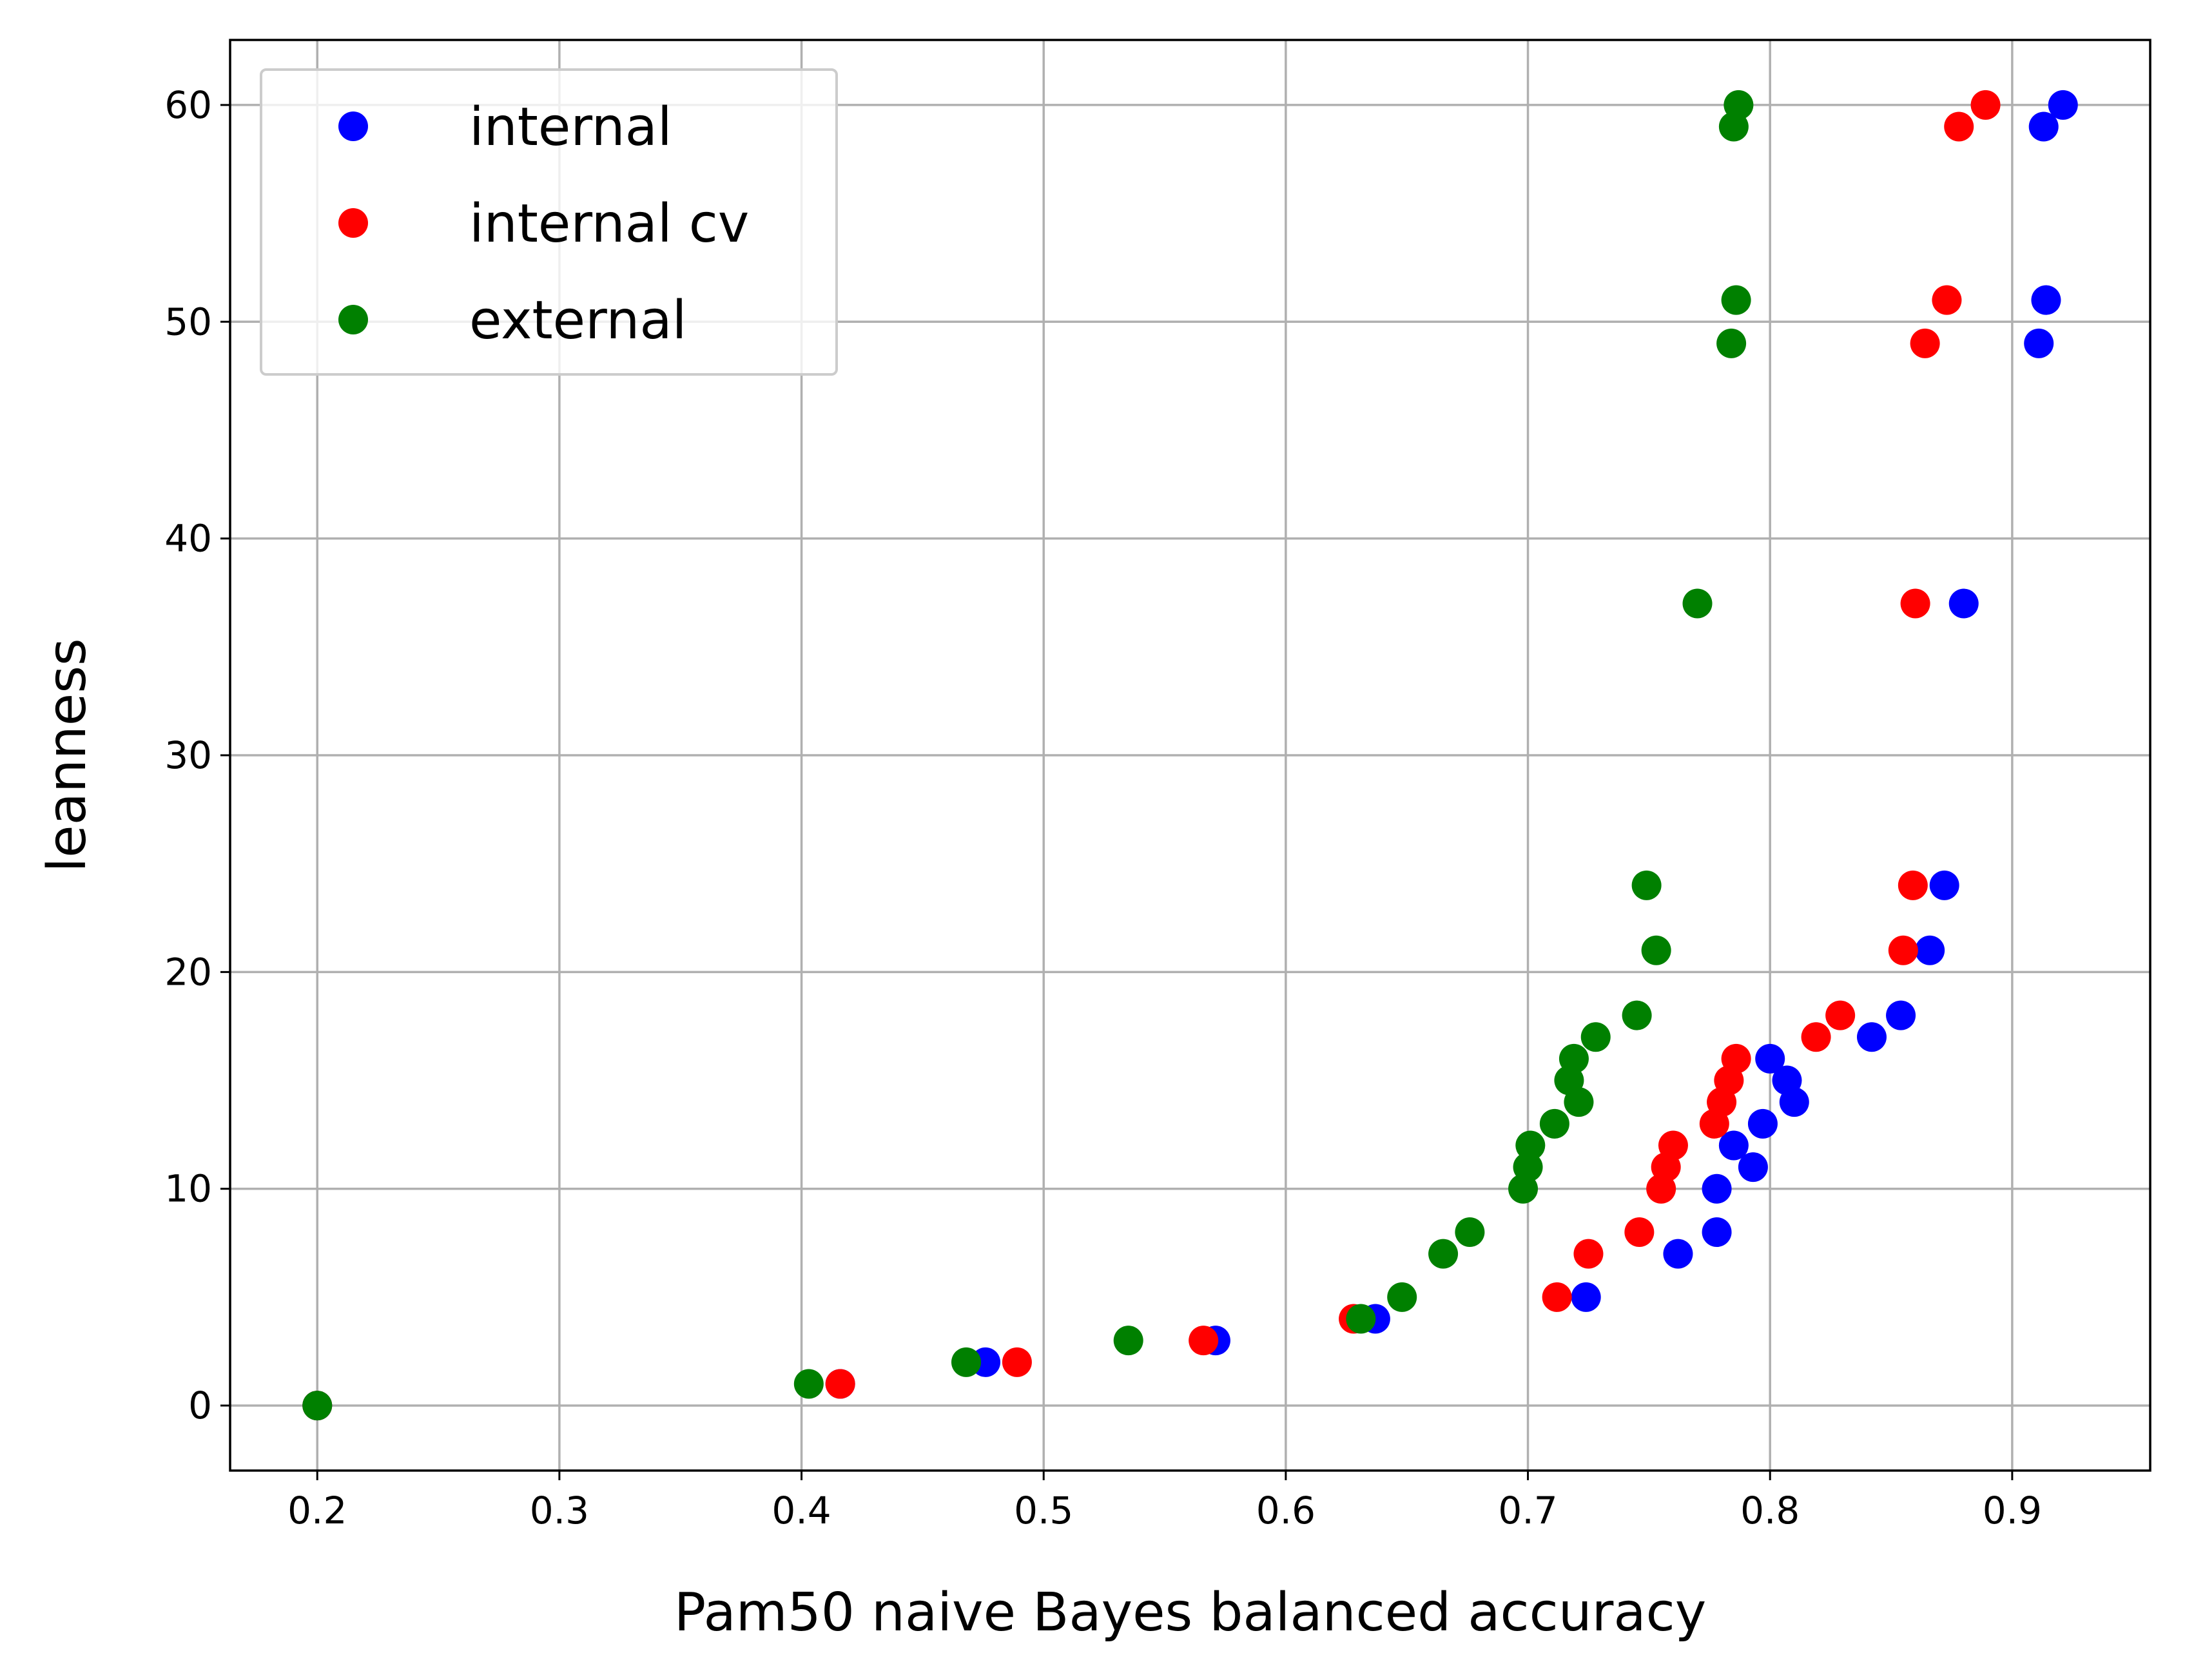 The height and width of the screenshot is (1680, 2185). What do you see at coordinates (609, 224) in the screenshot?
I see `legend-label: internal cv` at bounding box center [609, 224].